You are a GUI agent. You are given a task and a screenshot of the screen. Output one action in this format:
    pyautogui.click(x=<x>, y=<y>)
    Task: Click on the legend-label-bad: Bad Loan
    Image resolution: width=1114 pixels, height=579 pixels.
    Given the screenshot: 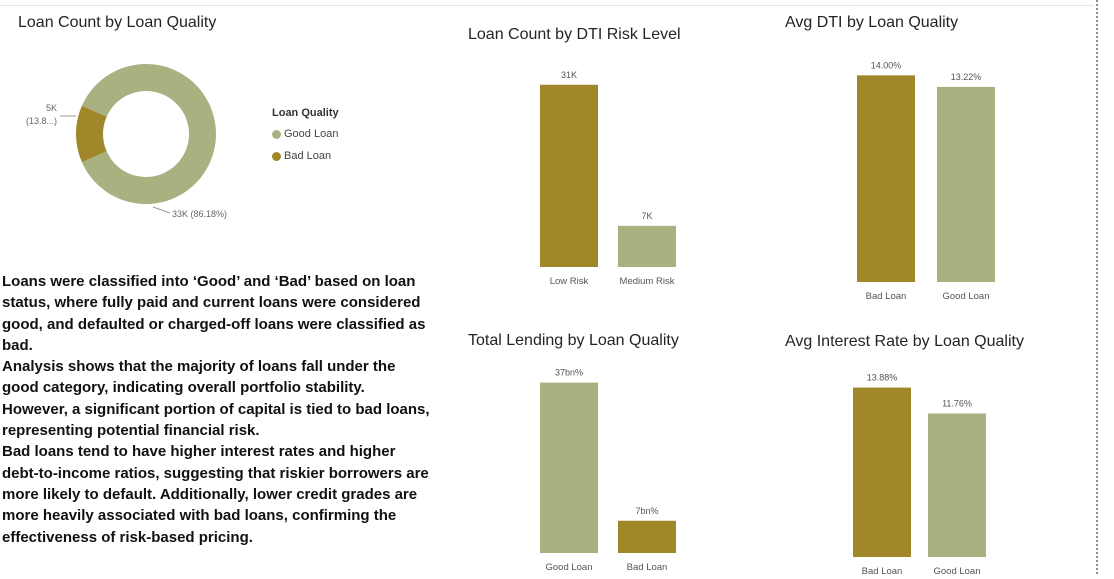 What is the action you would take?
    pyautogui.click(x=308, y=156)
    